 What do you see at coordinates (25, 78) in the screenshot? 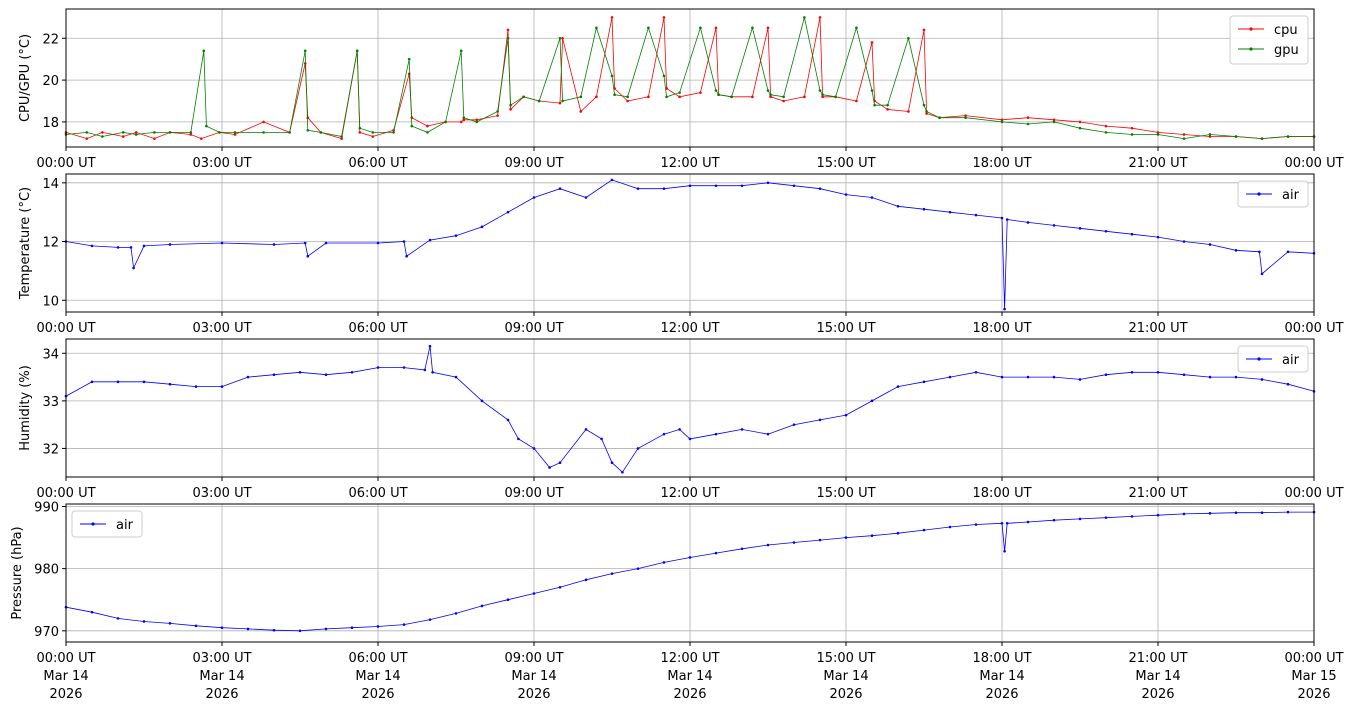
I see `y-axis-label: CPU/GPU (°C)` at bounding box center [25, 78].